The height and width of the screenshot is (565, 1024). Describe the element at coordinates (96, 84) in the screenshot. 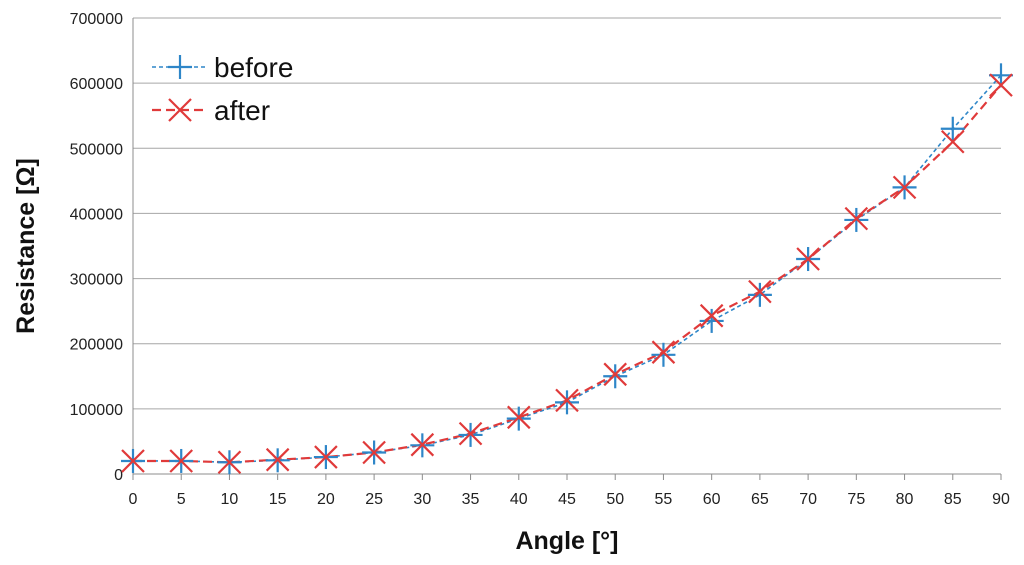

I see `y-tick-label: 600000` at that location.